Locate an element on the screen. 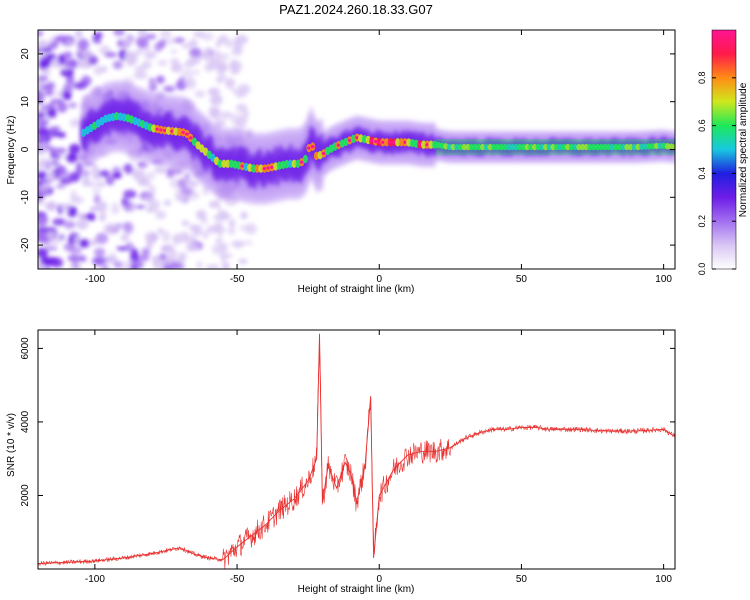  colorbar-tick-label: 0.8 is located at coordinates (702, 78).